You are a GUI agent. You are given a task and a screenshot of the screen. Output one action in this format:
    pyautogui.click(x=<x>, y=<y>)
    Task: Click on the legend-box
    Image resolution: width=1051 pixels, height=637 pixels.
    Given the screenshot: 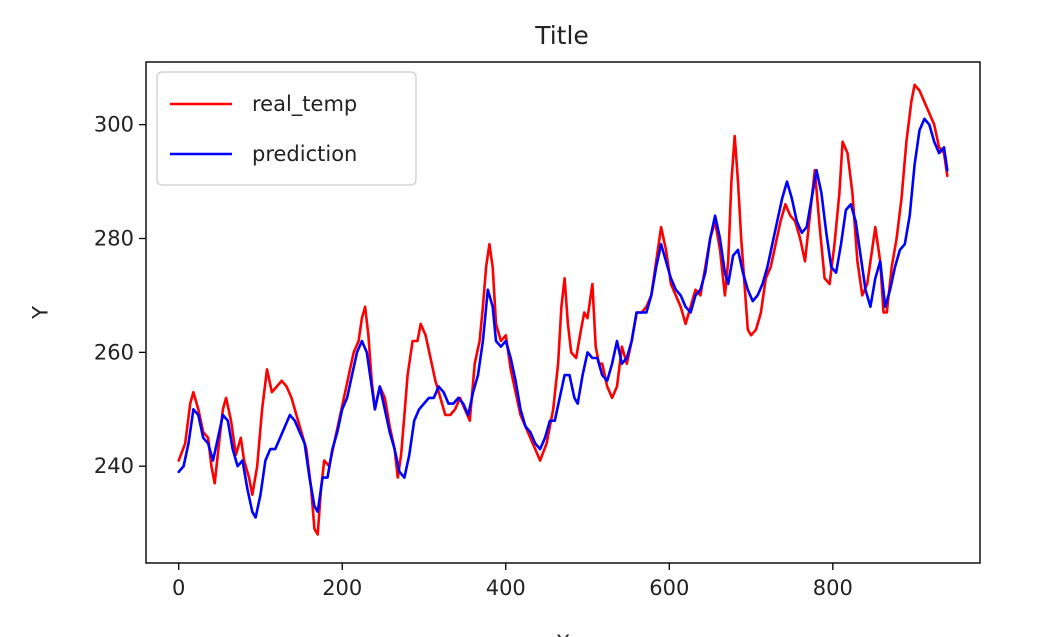 What is the action you would take?
    pyautogui.click(x=286, y=128)
    